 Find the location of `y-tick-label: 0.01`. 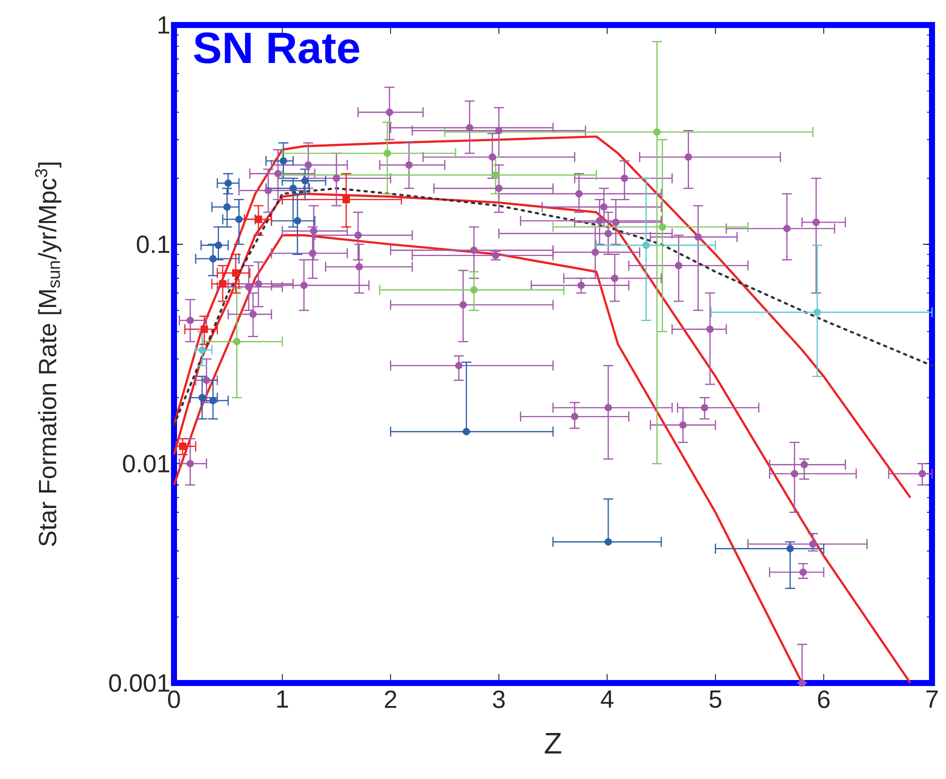

y-tick-label: 0.01 is located at coordinates (146, 463).